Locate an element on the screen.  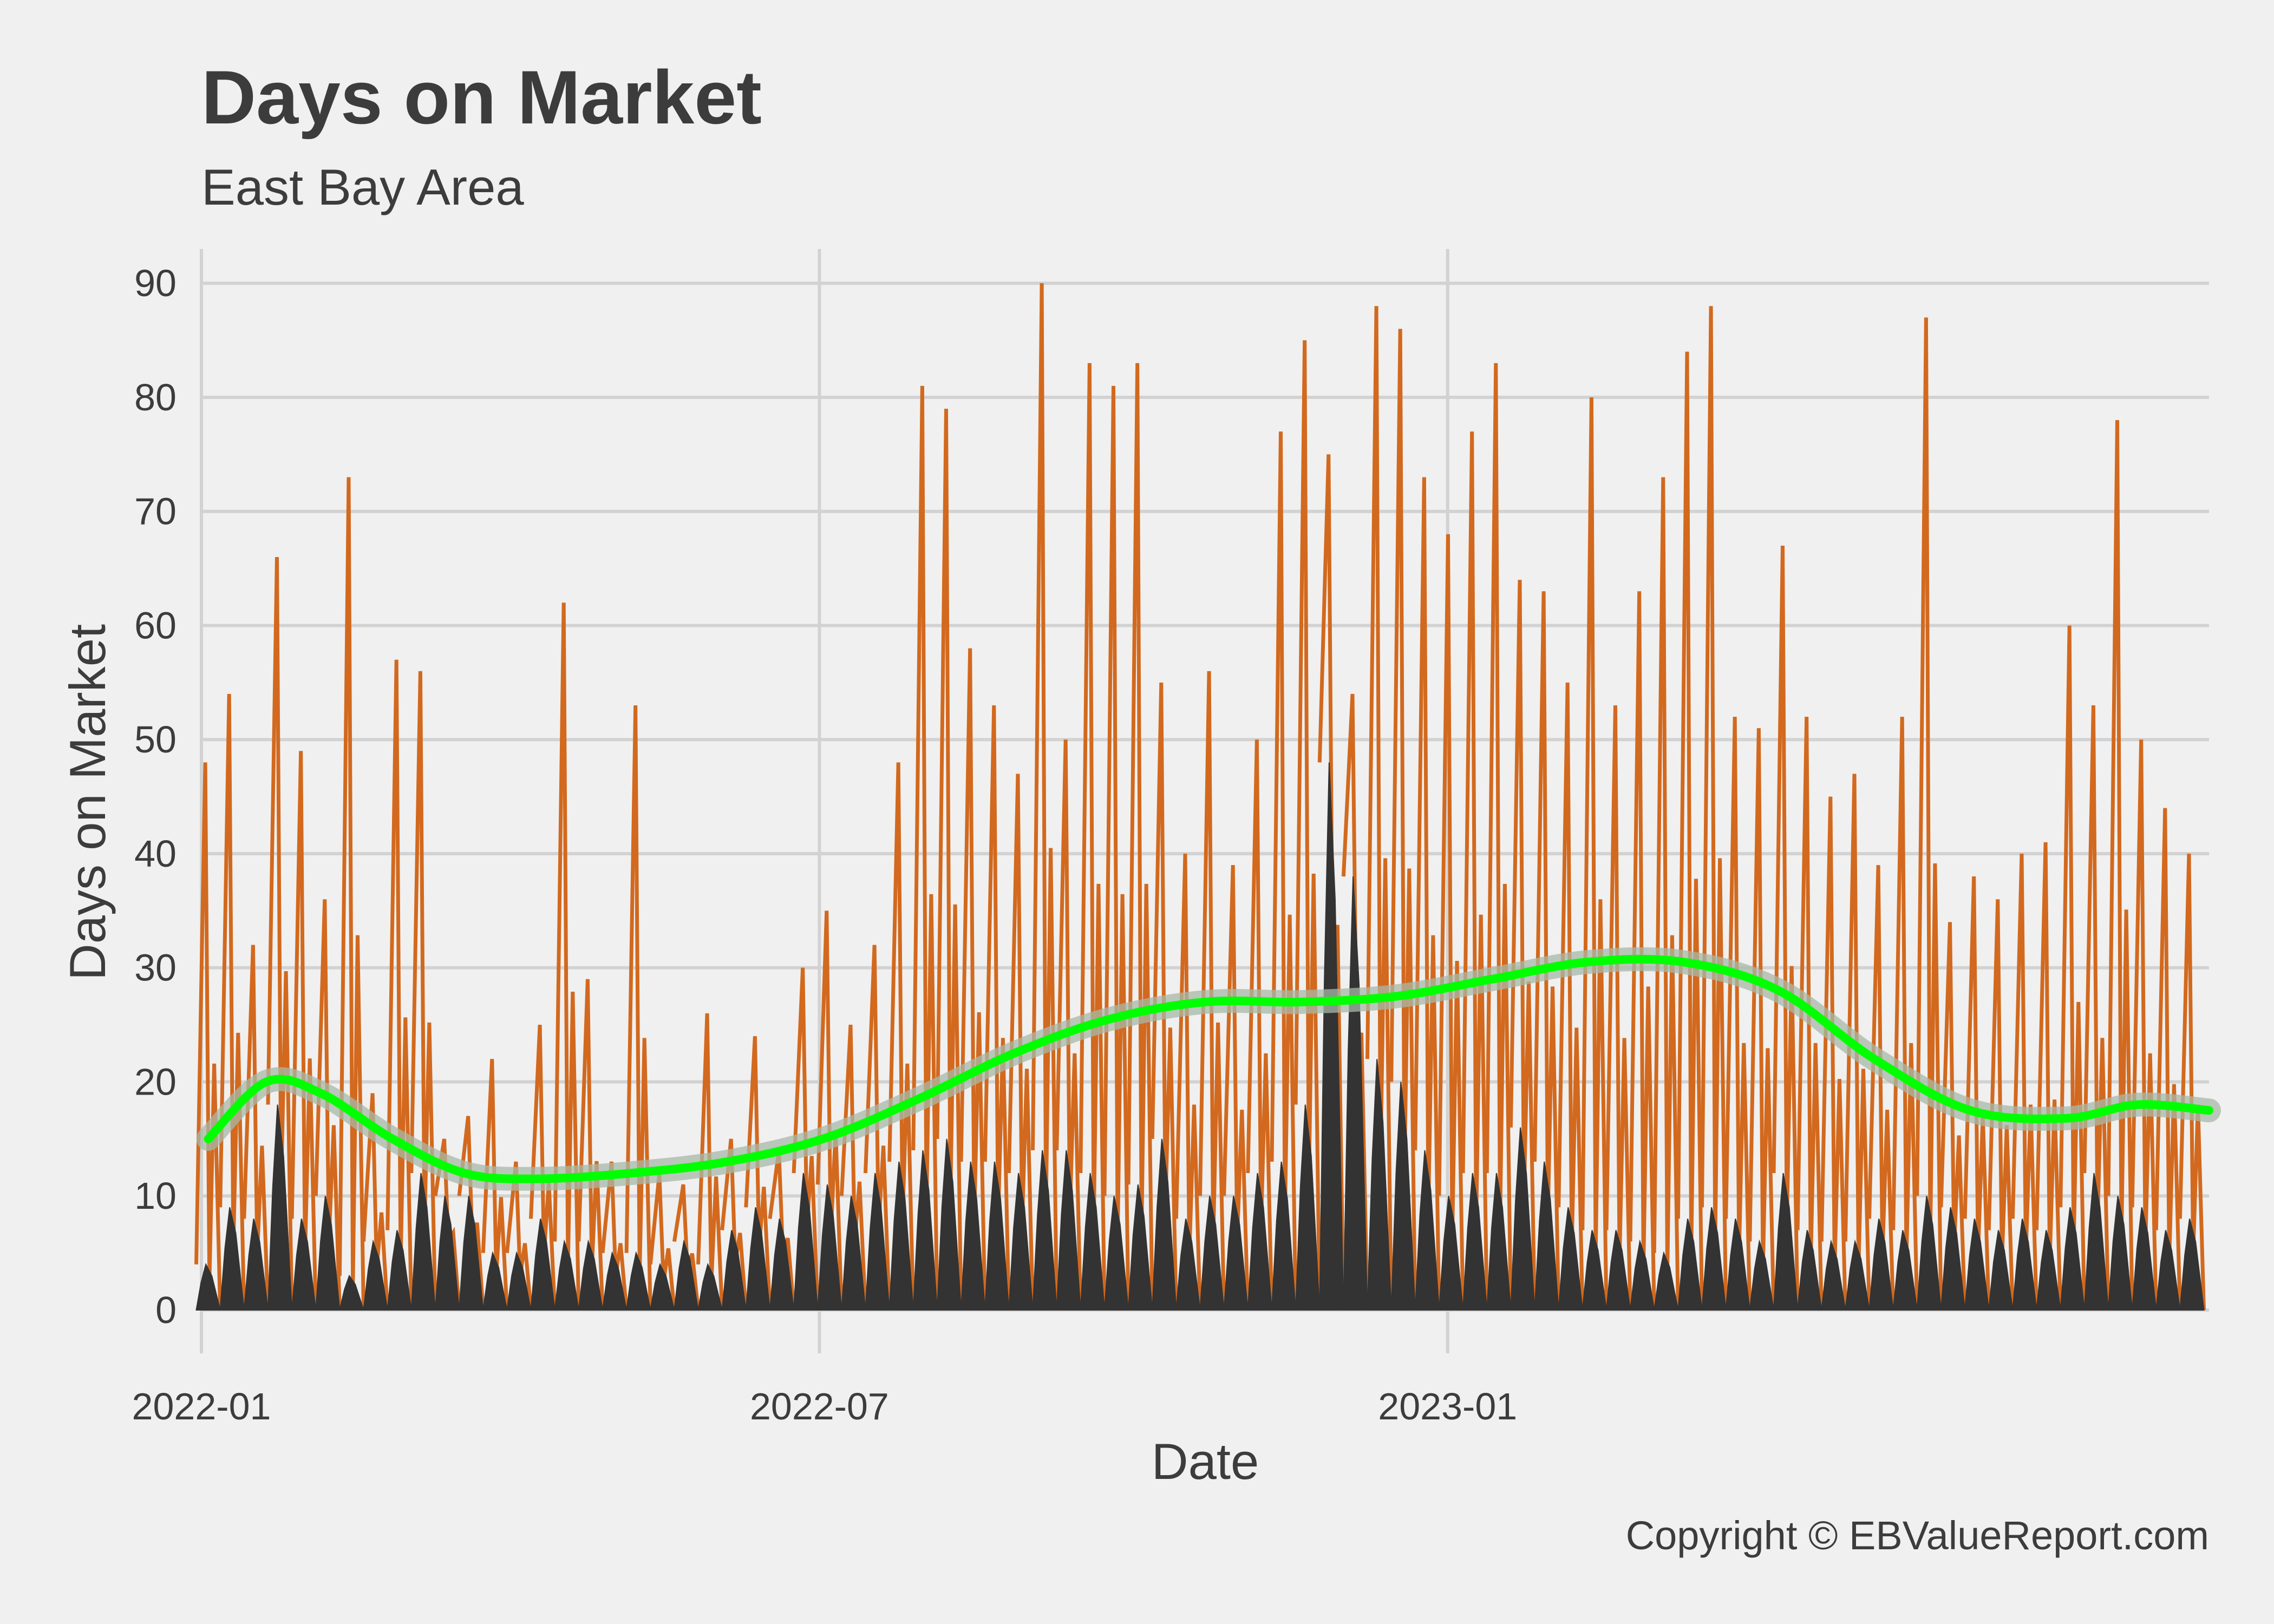
y-axis-title: Days on Market is located at coordinates (88, 802).